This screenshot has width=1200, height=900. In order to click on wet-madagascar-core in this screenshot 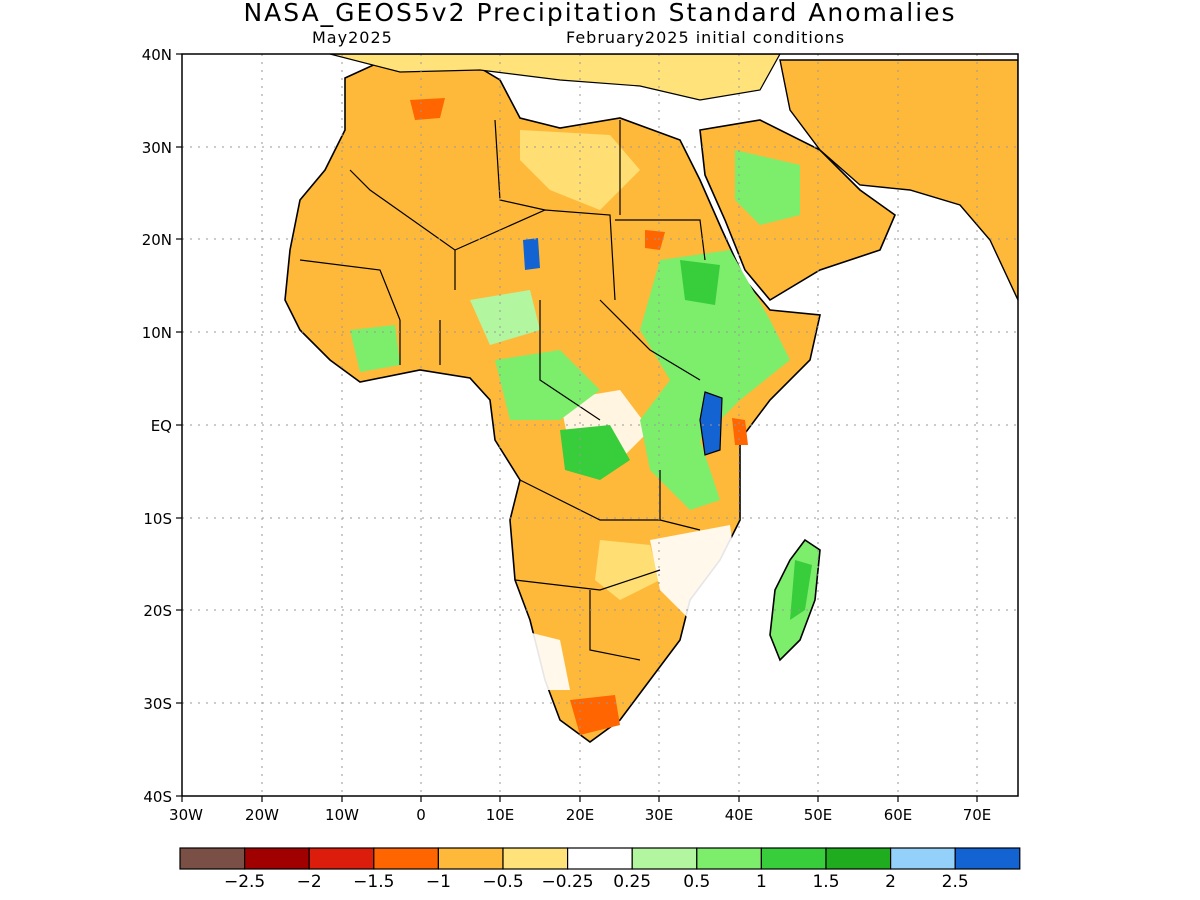, I will do `click(801, 590)`.